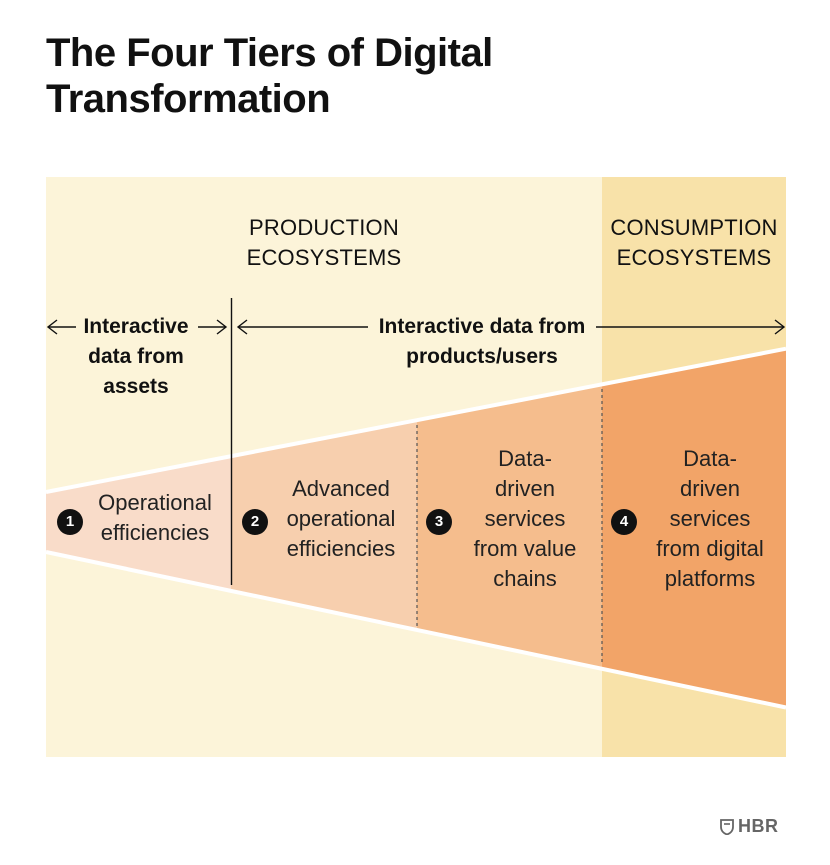  I want to click on assets-arrow, so click(137, 327).